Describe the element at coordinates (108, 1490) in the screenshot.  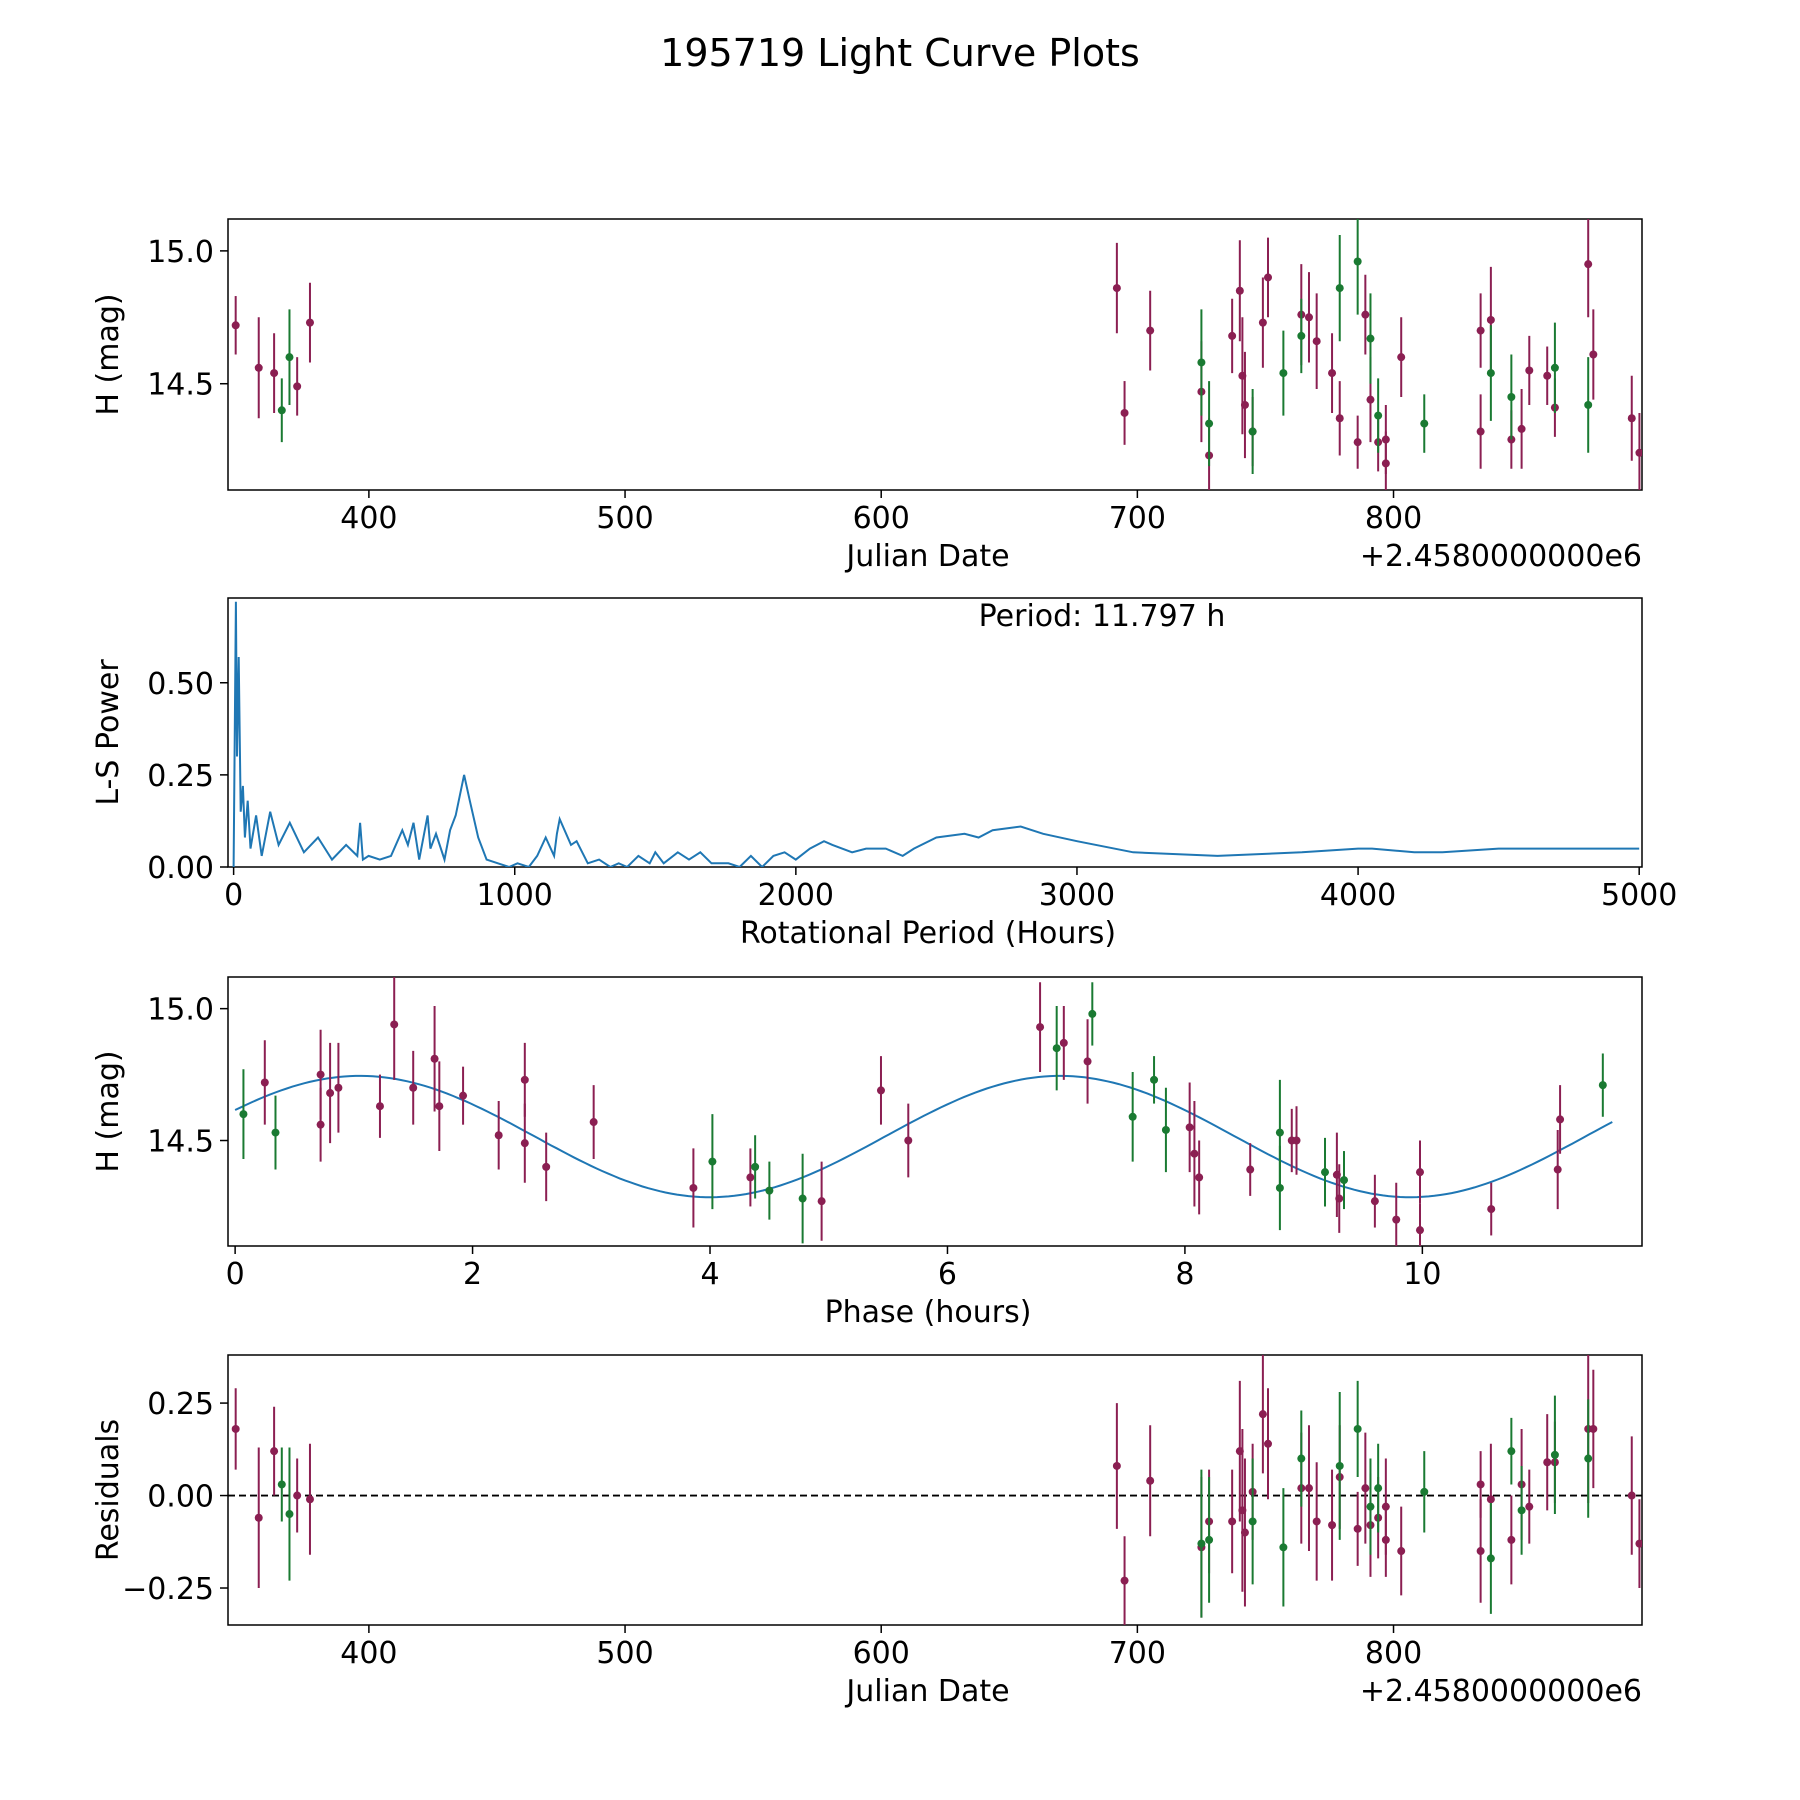
I see `y-axis-label: Residuals` at that location.